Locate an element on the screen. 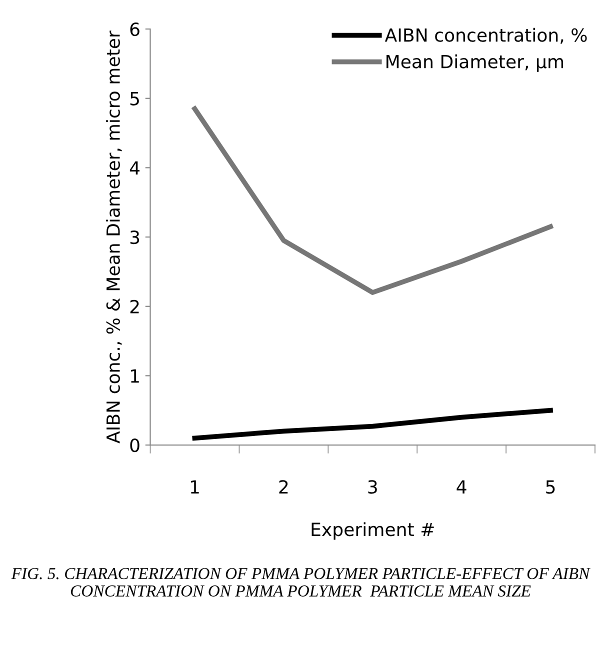 The width and height of the screenshot is (601, 645). y-tick-label: 6 is located at coordinates (135, 29).